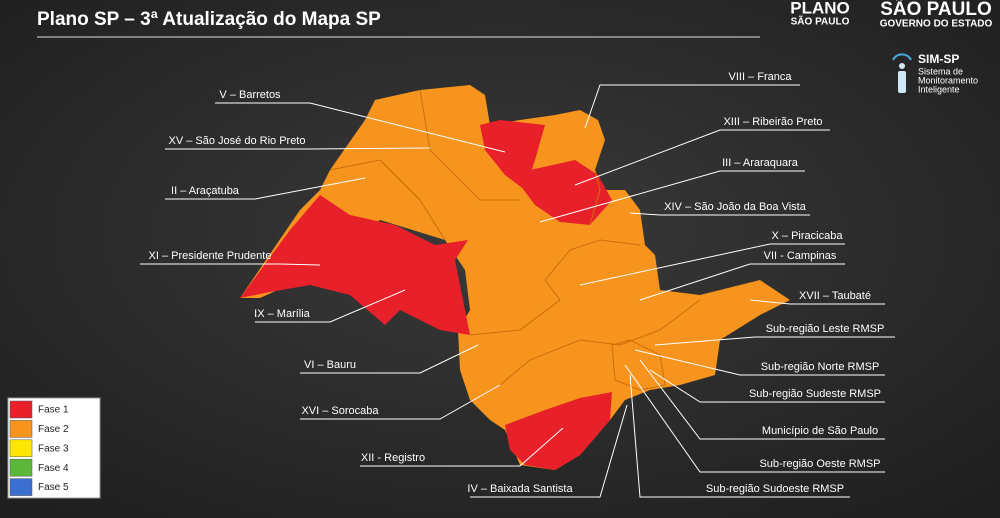 The image size is (1000, 518). What do you see at coordinates (282, 314) in the screenshot?
I see `region-label: IX – Marília` at bounding box center [282, 314].